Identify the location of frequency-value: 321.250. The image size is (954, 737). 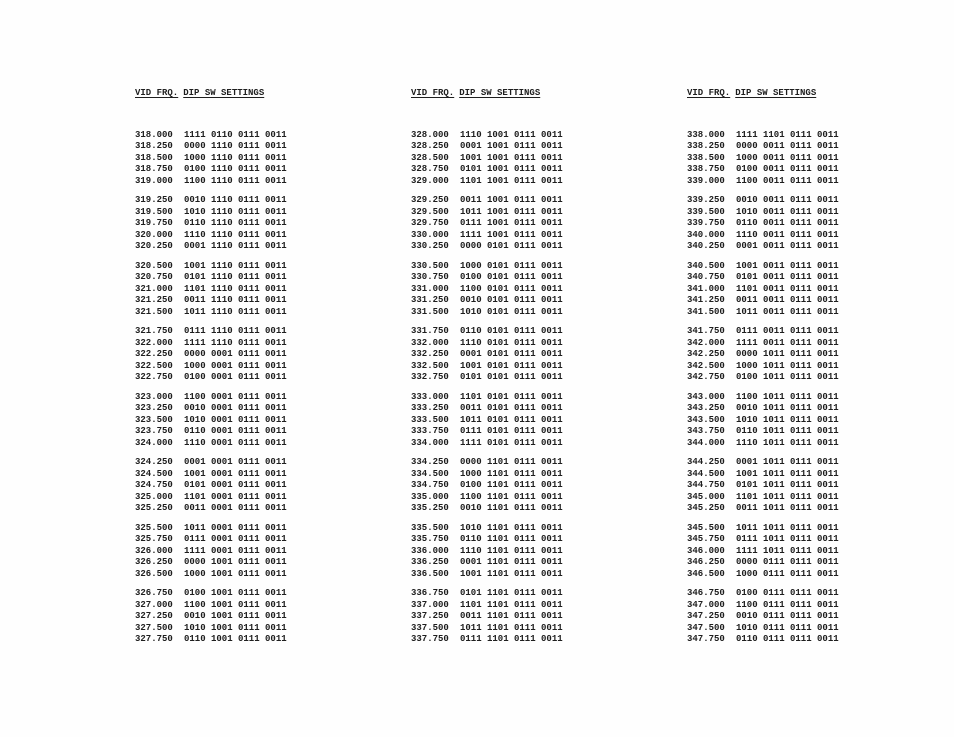
(154, 300).